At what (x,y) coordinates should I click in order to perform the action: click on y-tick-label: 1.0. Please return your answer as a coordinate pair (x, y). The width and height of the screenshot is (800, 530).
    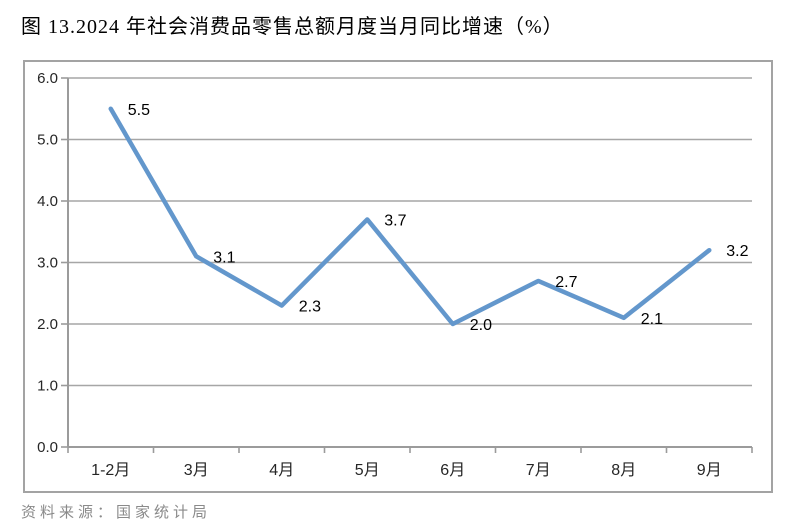
    Looking at the image, I should click on (47, 386).